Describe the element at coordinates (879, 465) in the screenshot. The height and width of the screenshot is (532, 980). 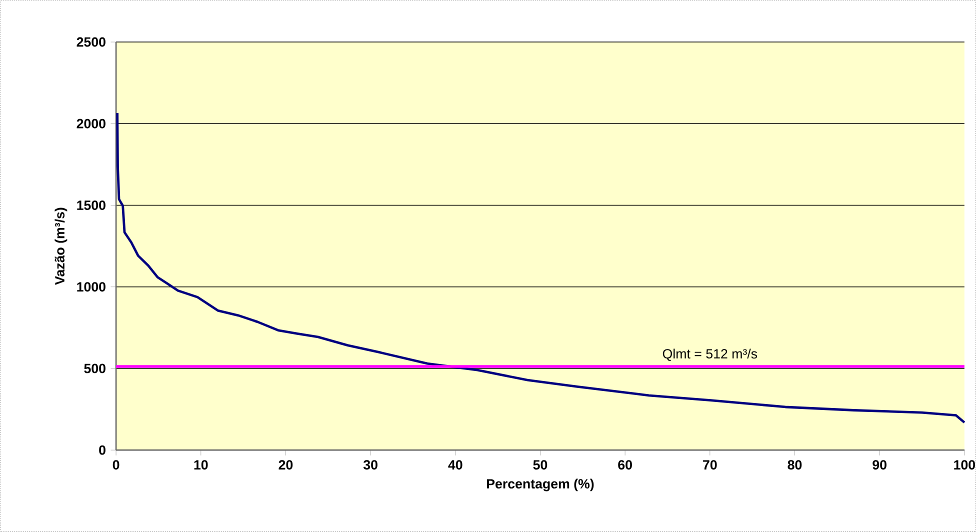
I see `x-tick-label: 90` at that location.